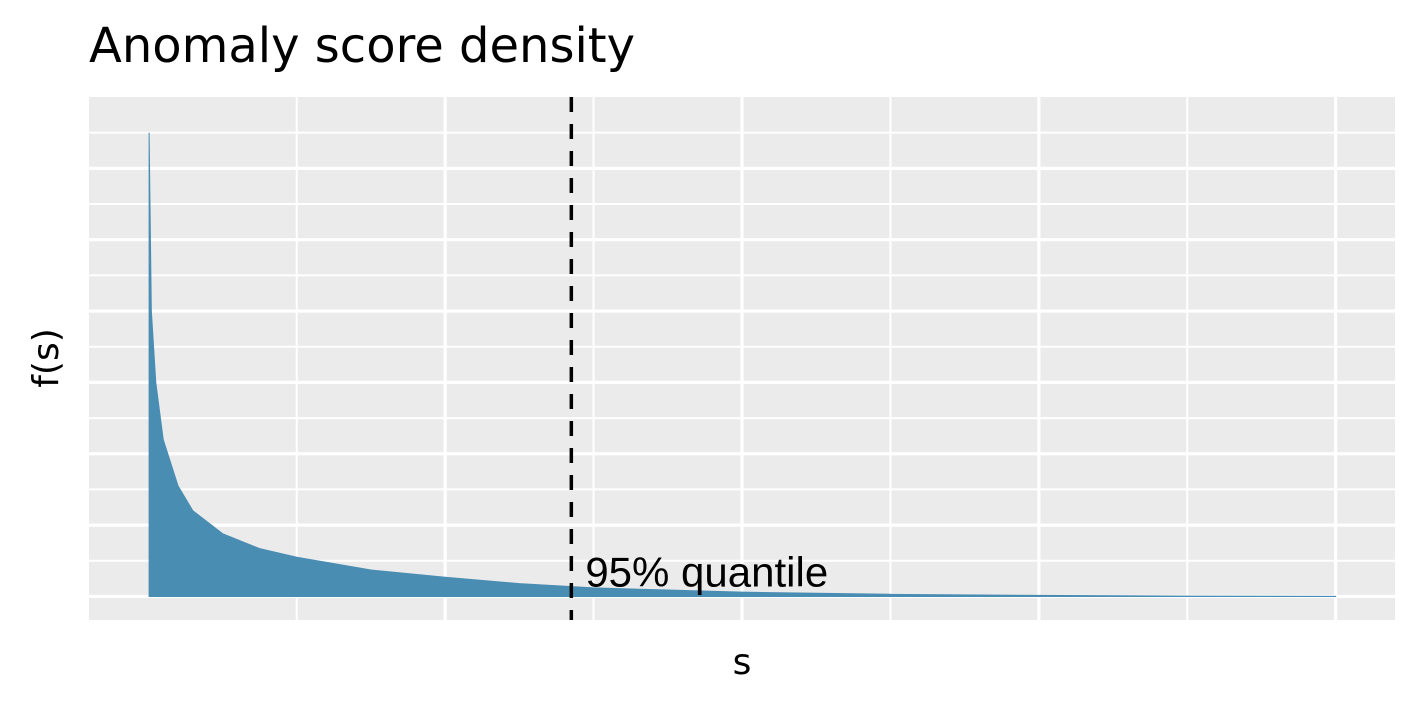 The height and width of the screenshot is (708, 1417). Describe the element at coordinates (706, 571) in the screenshot. I see `quantile-label: 95% quantile` at that location.